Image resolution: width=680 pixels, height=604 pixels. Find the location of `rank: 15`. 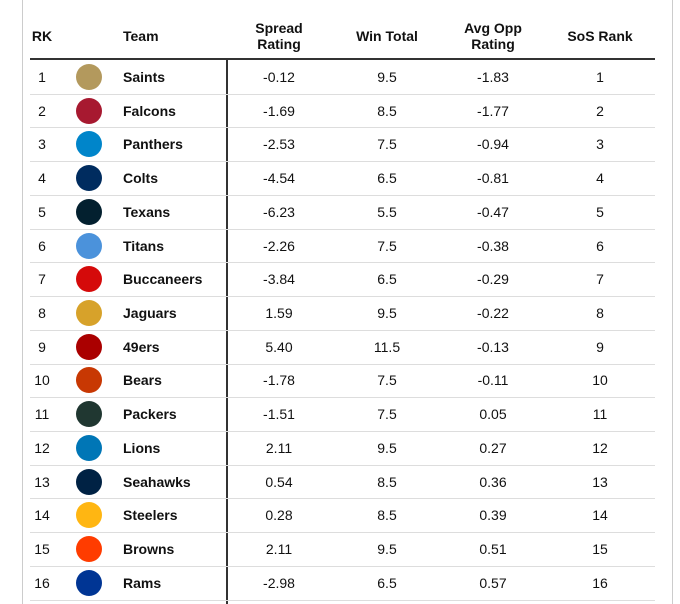

rank: 15 is located at coordinates (42, 549).